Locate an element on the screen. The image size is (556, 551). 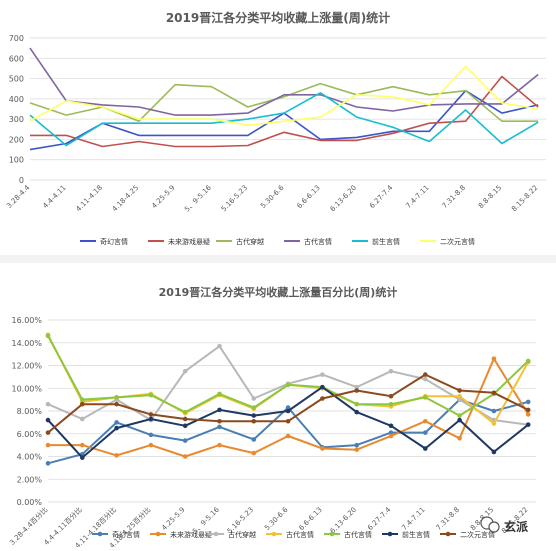
x-tick-label: 4.11-4.18 is located at coordinates (89, 198).